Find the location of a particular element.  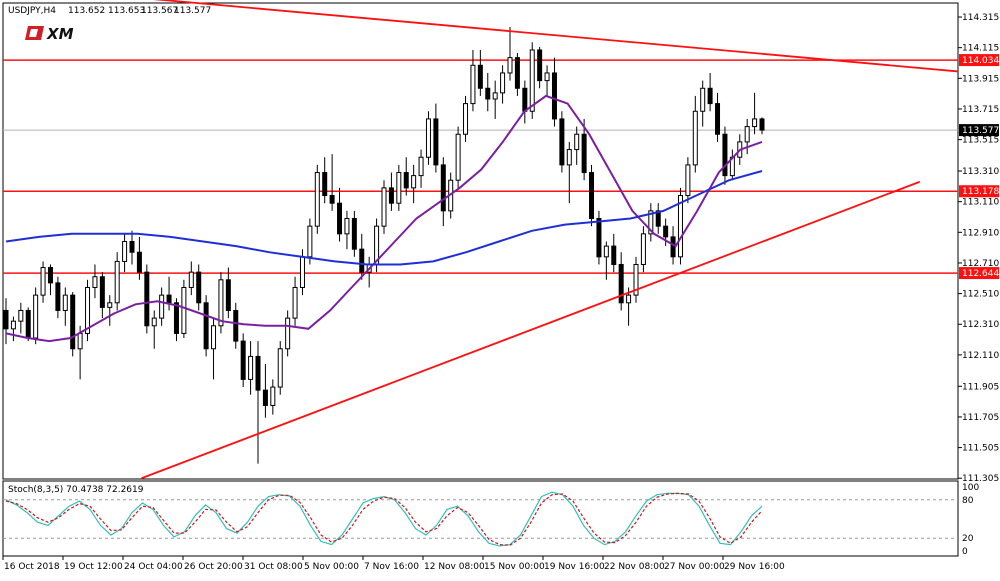

moving-average-line is located at coordinates (384, 218).